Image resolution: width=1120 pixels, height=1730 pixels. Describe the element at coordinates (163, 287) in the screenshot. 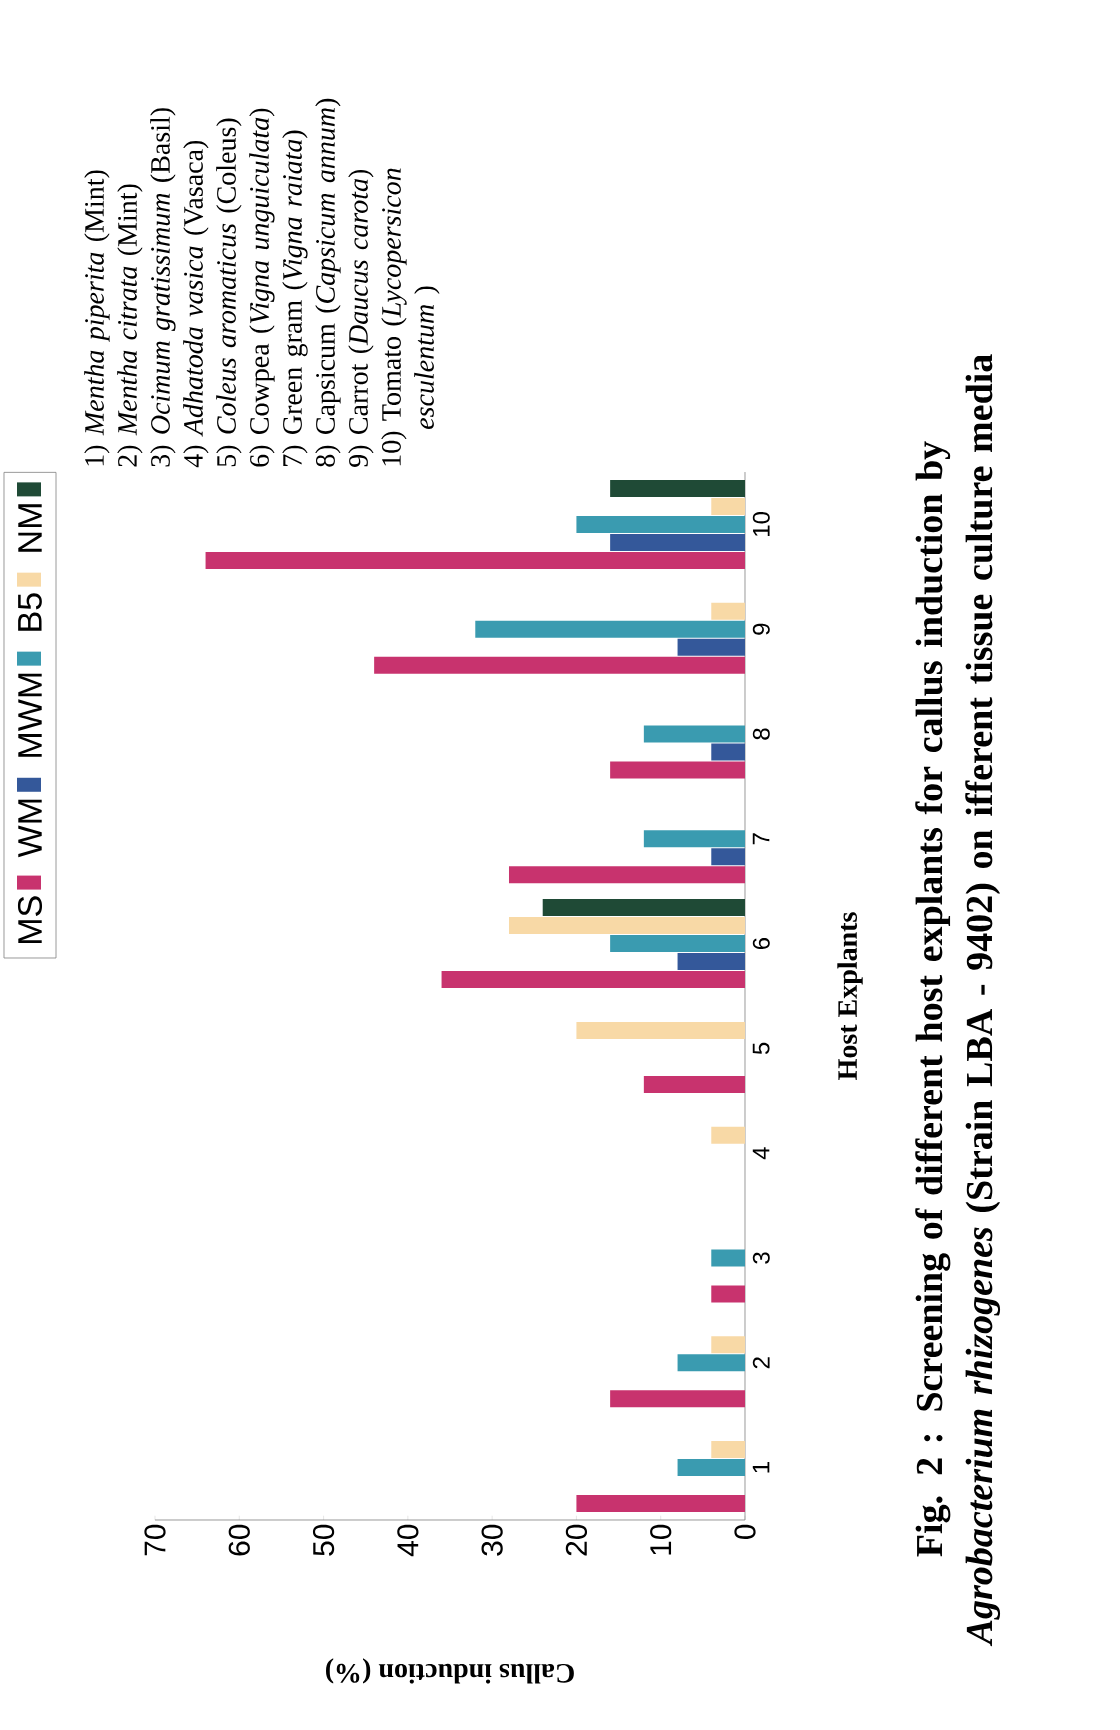

I see `text: 3) Ocimum gratissimum (Basil)` at that location.